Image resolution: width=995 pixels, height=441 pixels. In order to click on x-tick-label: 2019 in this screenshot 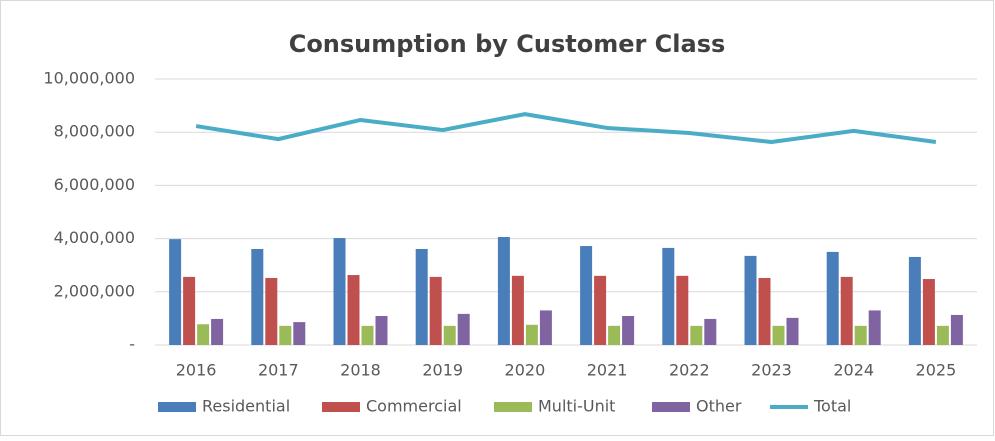, I will do `click(442, 370)`.